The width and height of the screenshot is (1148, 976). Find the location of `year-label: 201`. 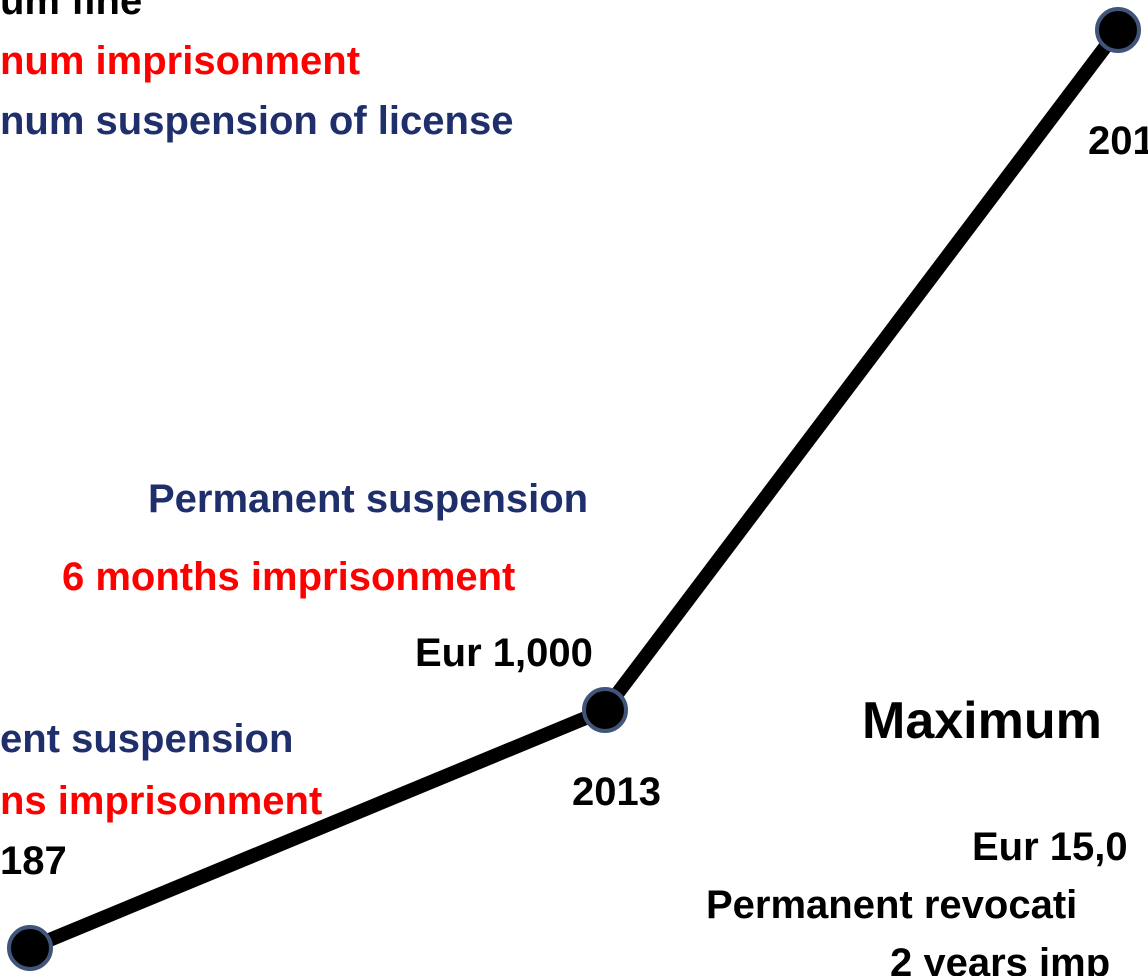

year-label: 201 is located at coordinates (1118, 141).